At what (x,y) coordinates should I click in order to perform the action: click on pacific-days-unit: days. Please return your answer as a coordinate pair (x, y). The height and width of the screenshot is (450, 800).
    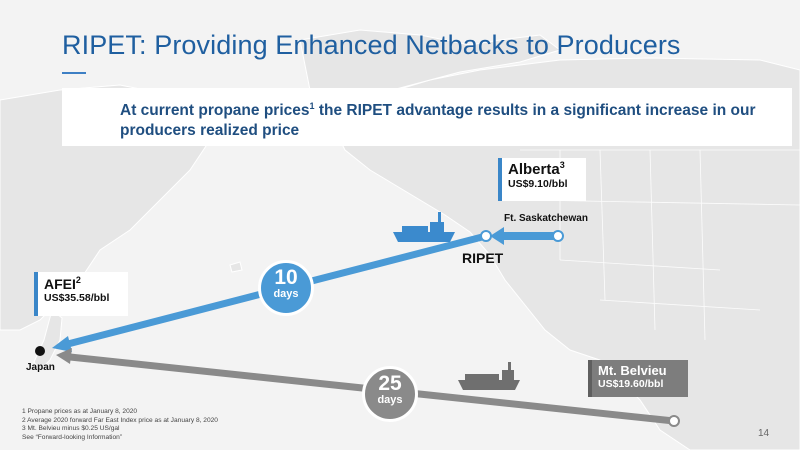
    Looking at the image, I should click on (286, 294).